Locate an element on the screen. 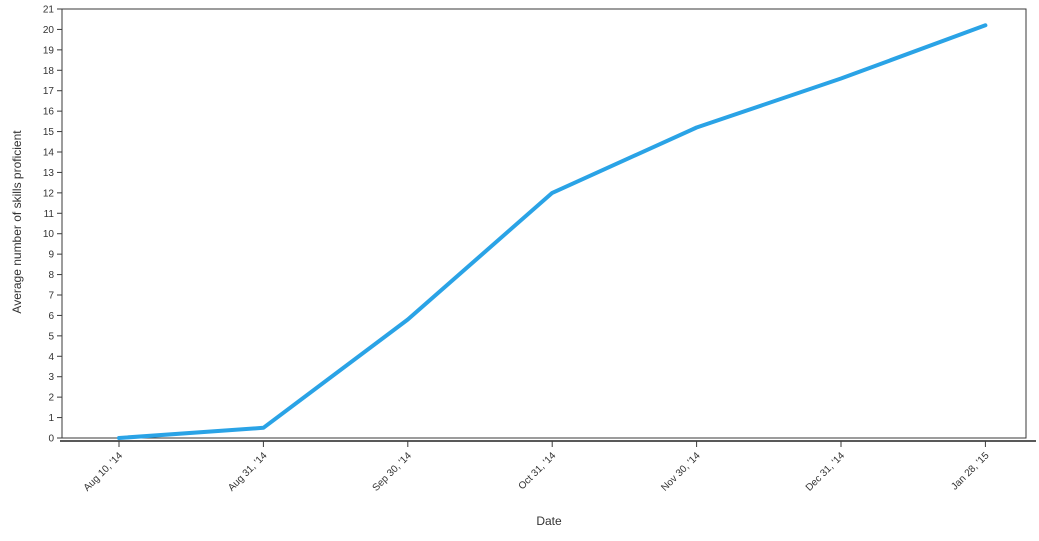 This screenshot has height=541, width=1039. y-tick-label: 13 is located at coordinates (49, 173).